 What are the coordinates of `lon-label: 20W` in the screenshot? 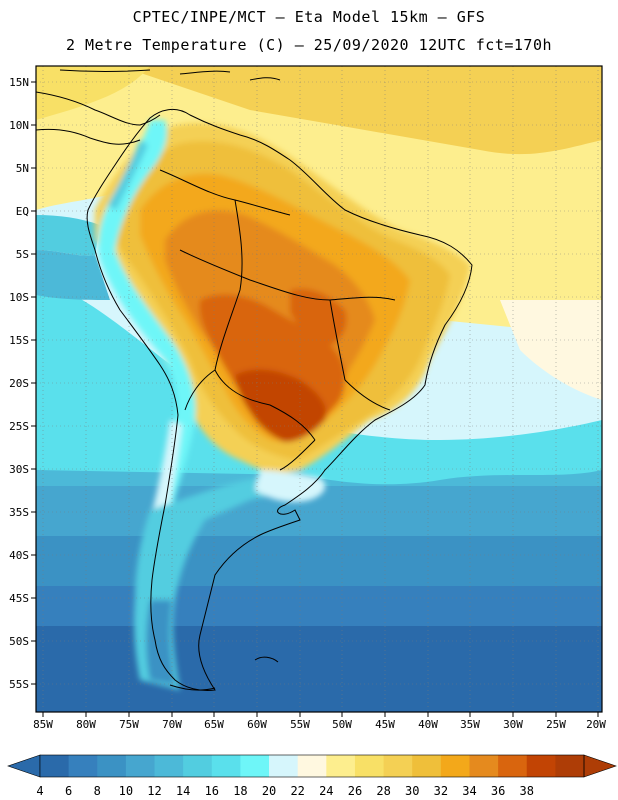 It's located at (596, 724).